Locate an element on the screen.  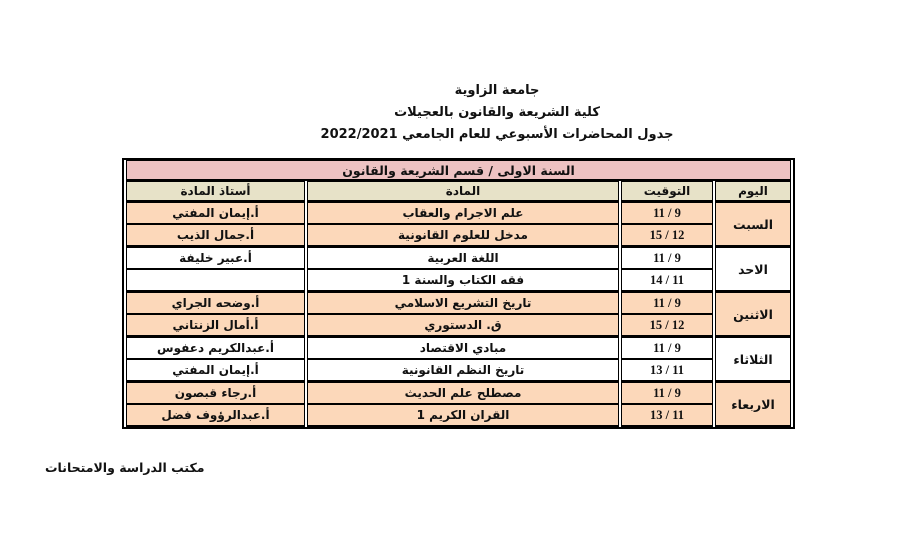
col-header-subject: المادة is located at coordinates (463, 191).